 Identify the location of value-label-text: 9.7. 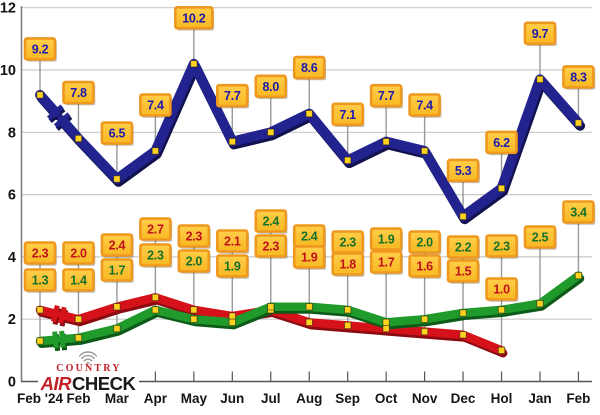
(540, 34).